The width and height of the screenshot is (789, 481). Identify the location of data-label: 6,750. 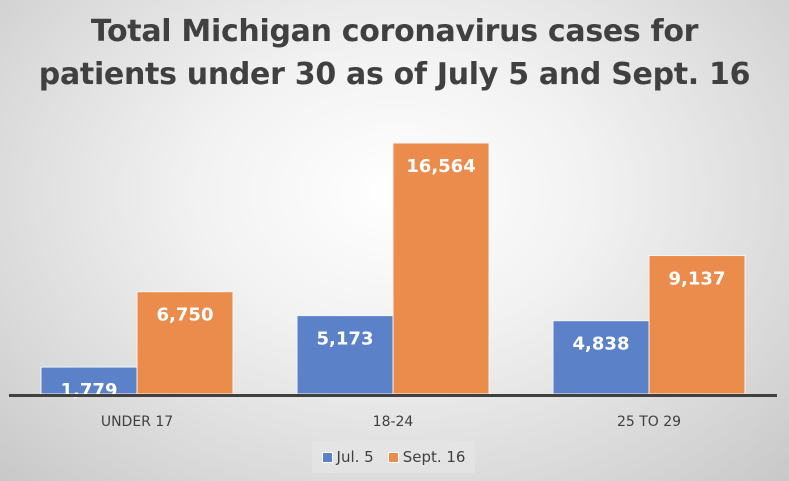
(185, 315).